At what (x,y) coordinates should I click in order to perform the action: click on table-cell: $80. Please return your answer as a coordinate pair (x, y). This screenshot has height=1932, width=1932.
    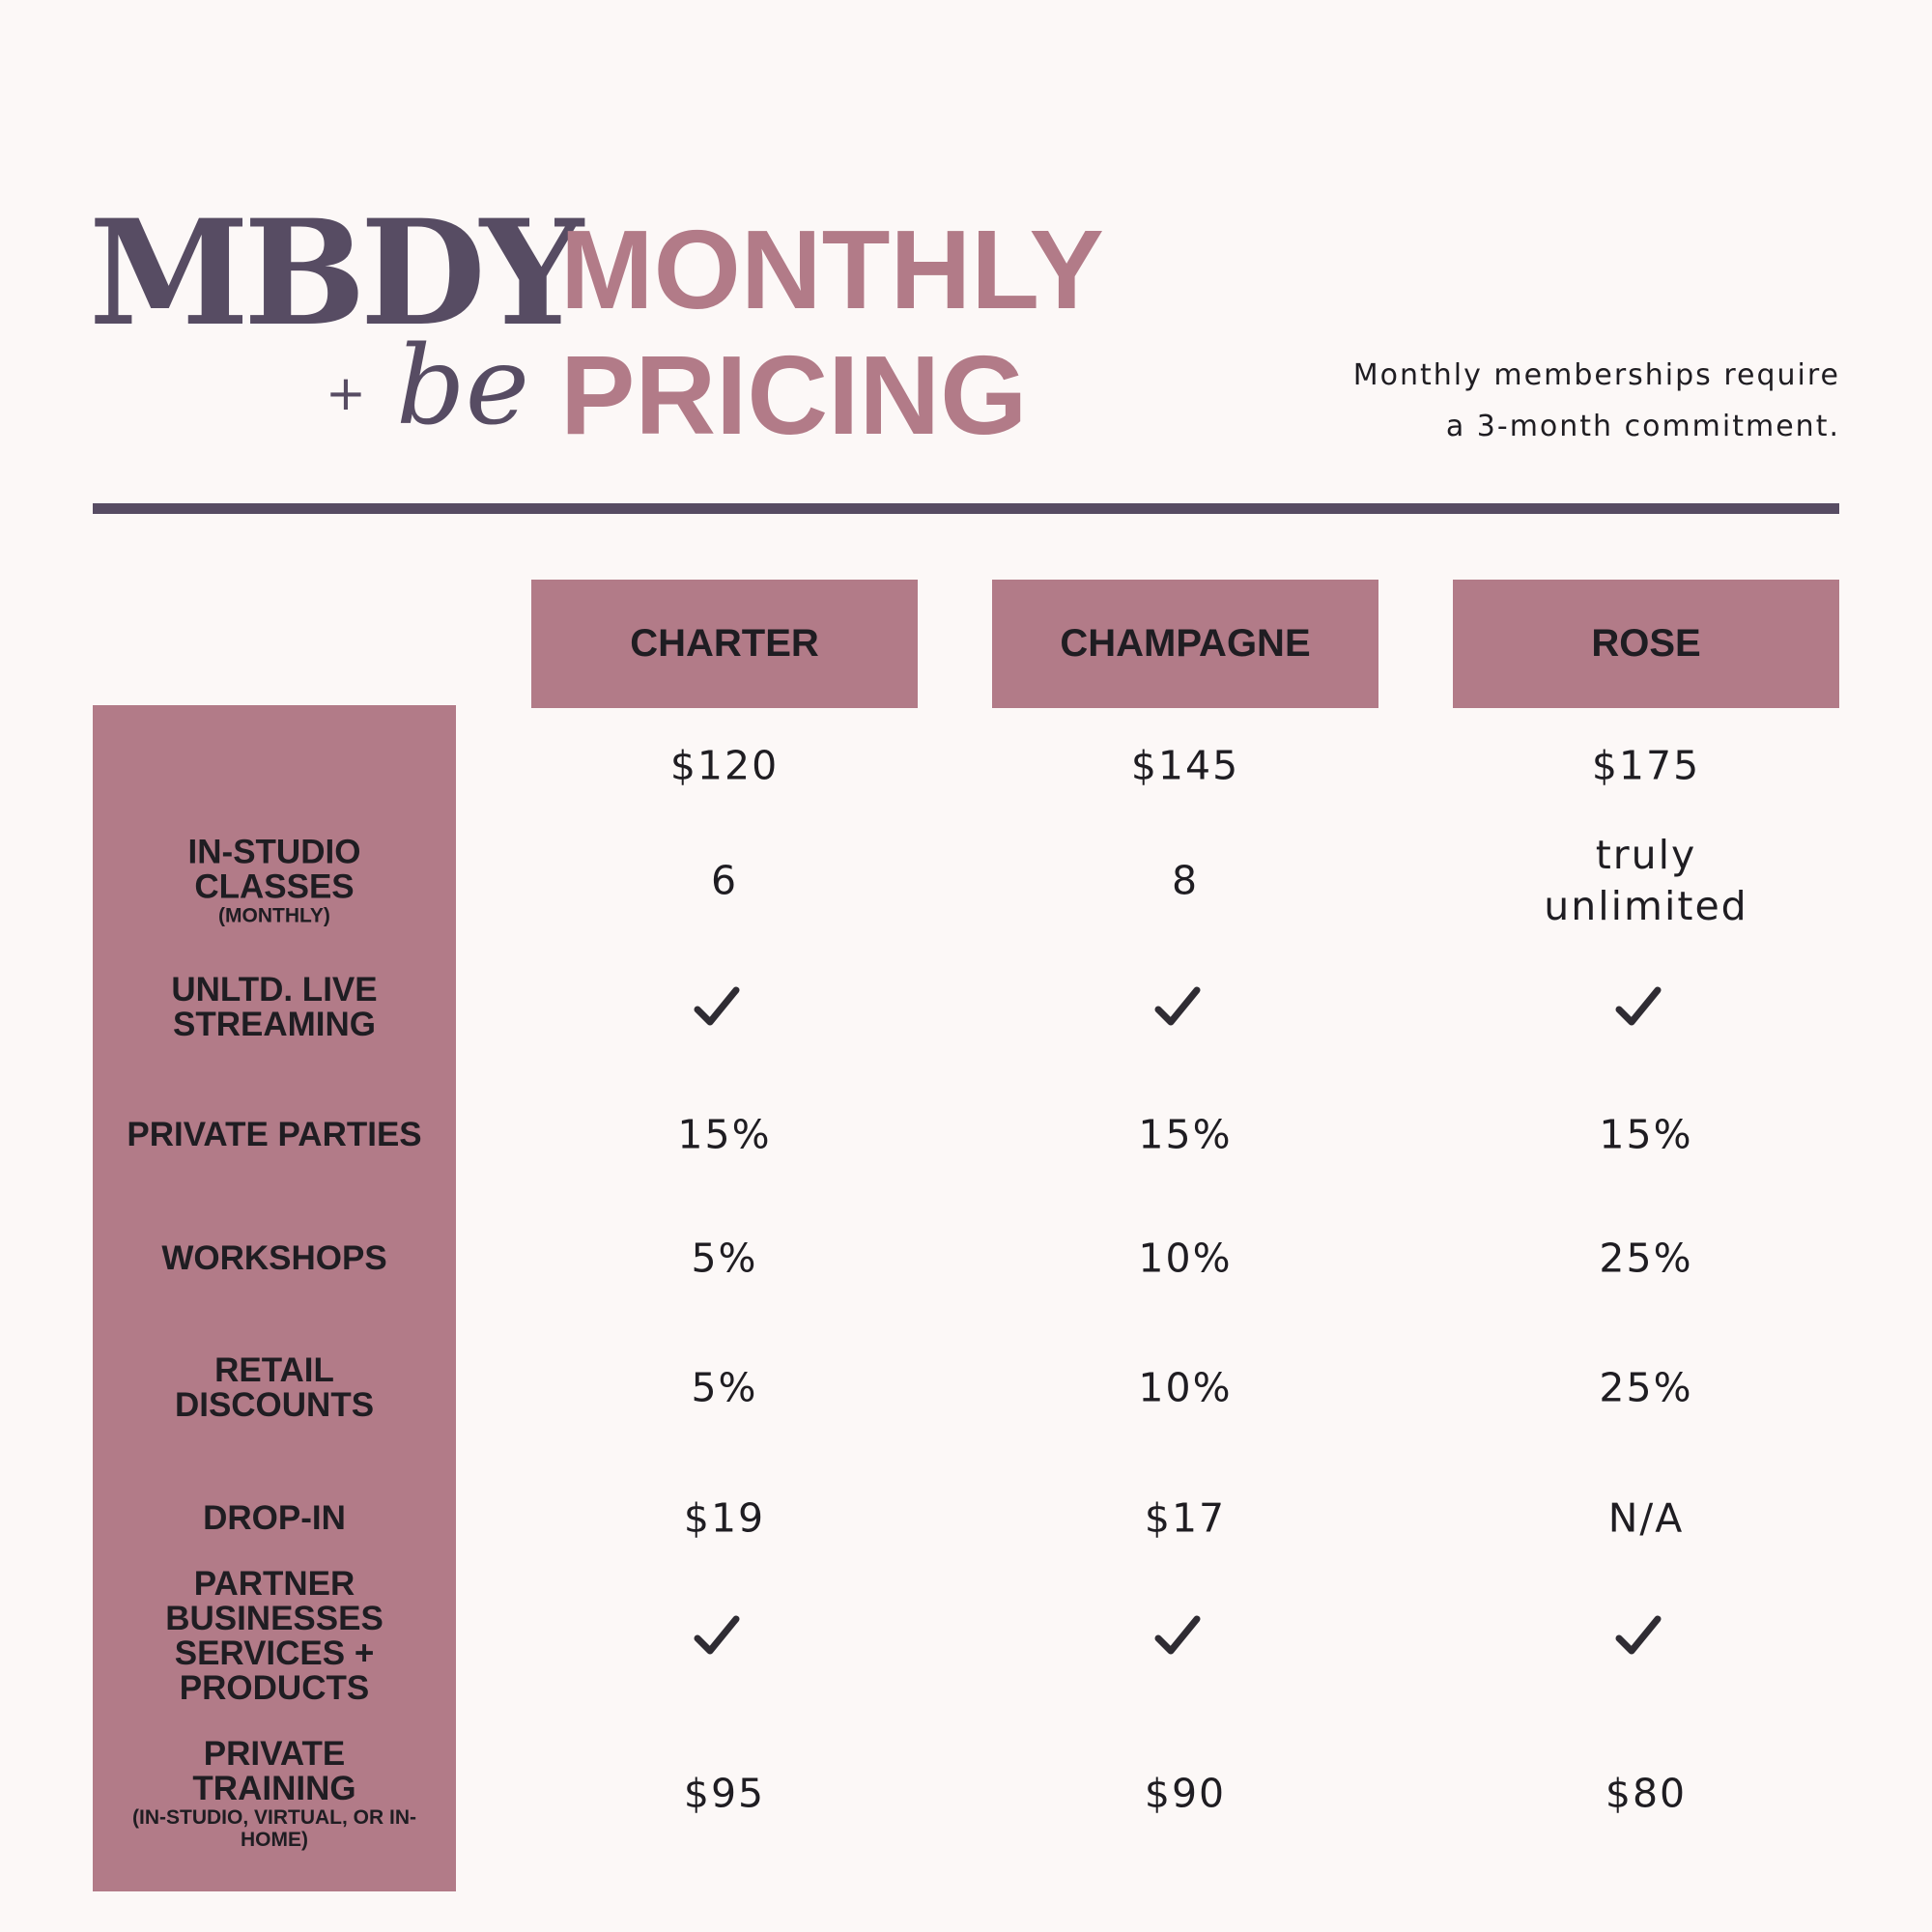
    Looking at the image, I should click on (1646, 1793).